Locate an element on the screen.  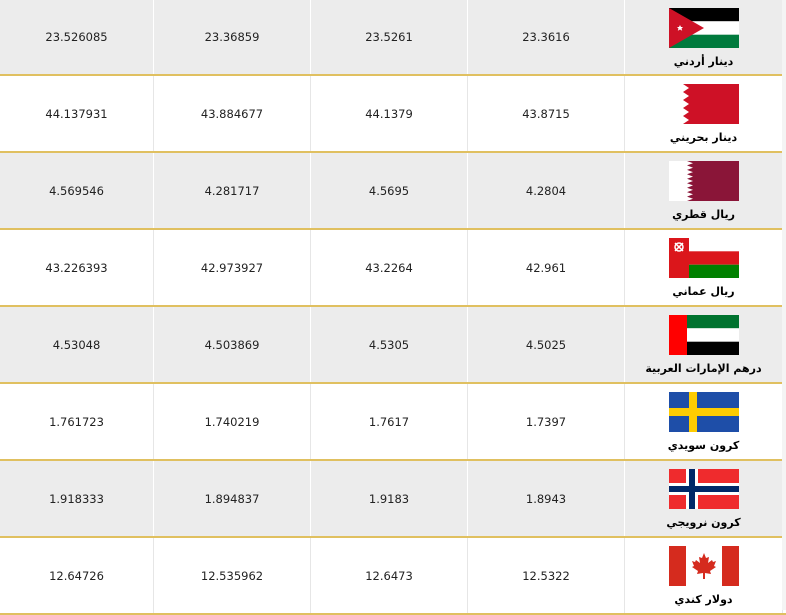
rate-cell: 42.961 is located at coordinates (546, 267).